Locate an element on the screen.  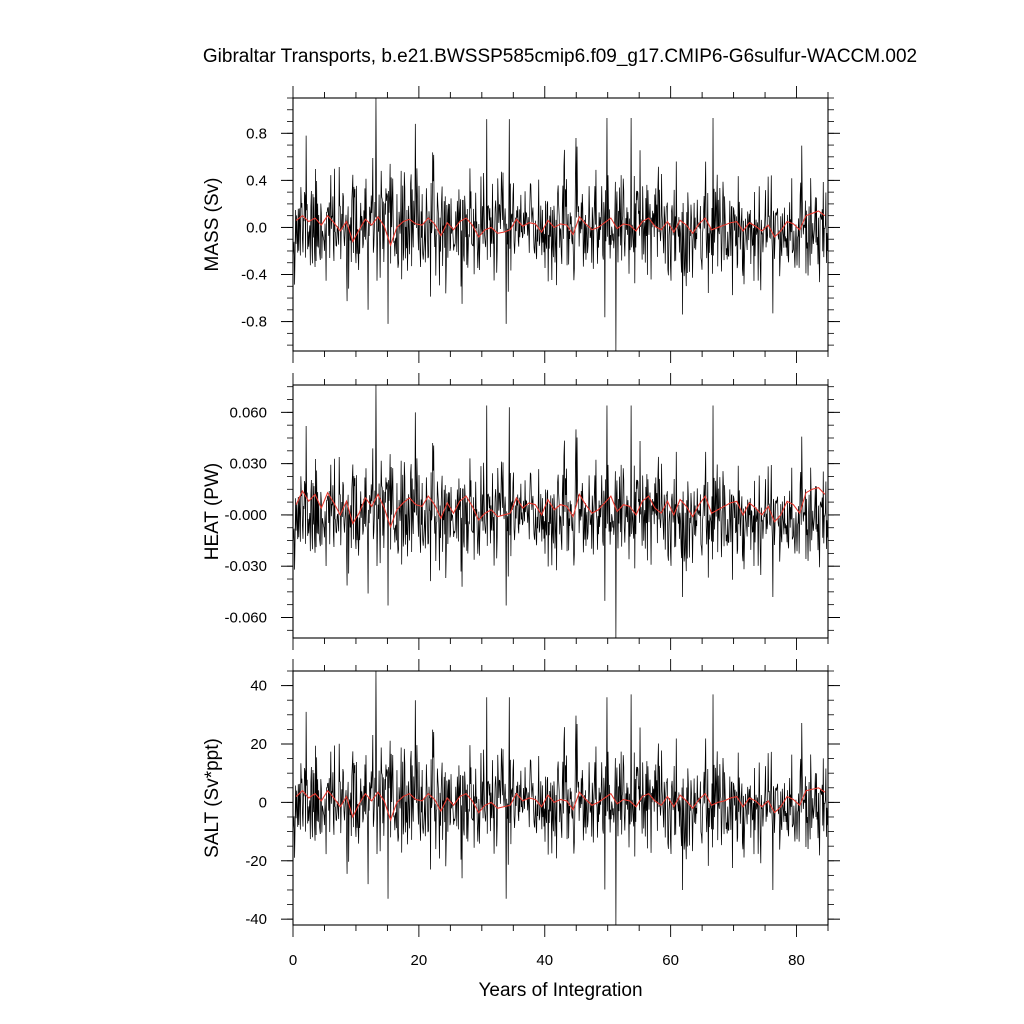
y-axis-label: SALT (Sv*ppt) is located at coordinates (212, 798).